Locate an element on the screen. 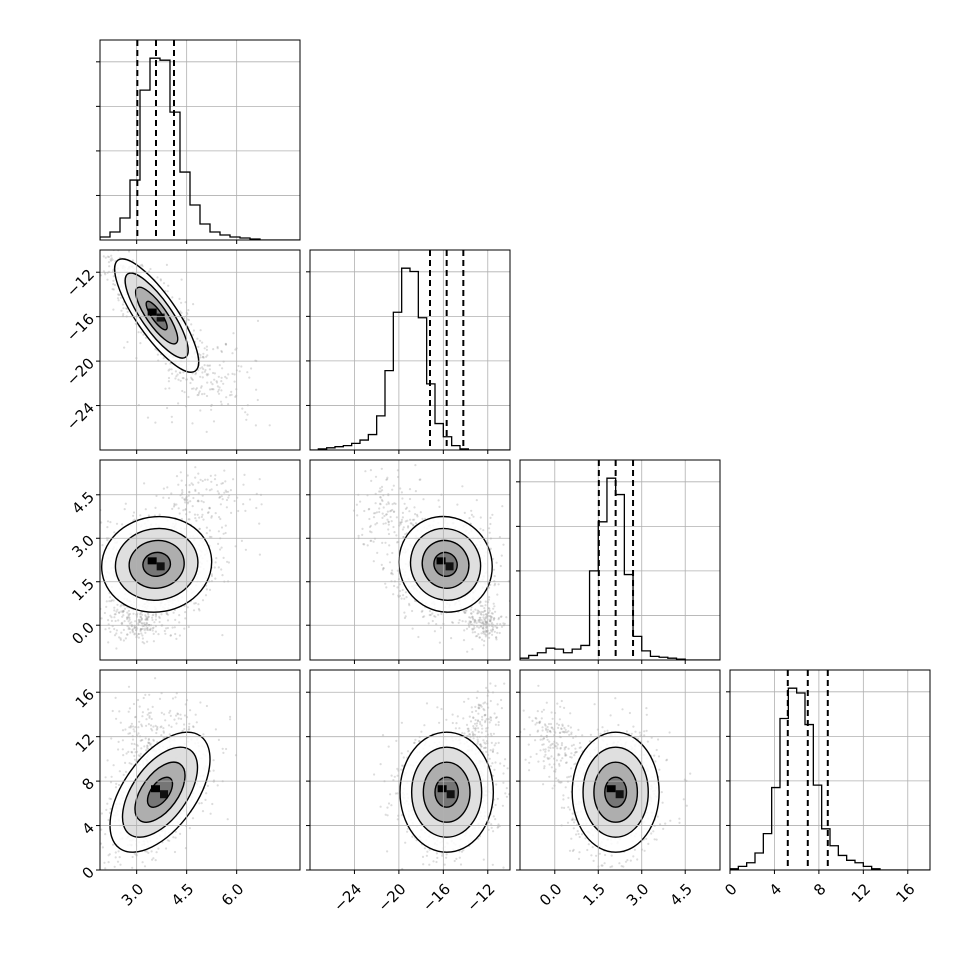  histogram-bars is located at coordinates (620, 568).